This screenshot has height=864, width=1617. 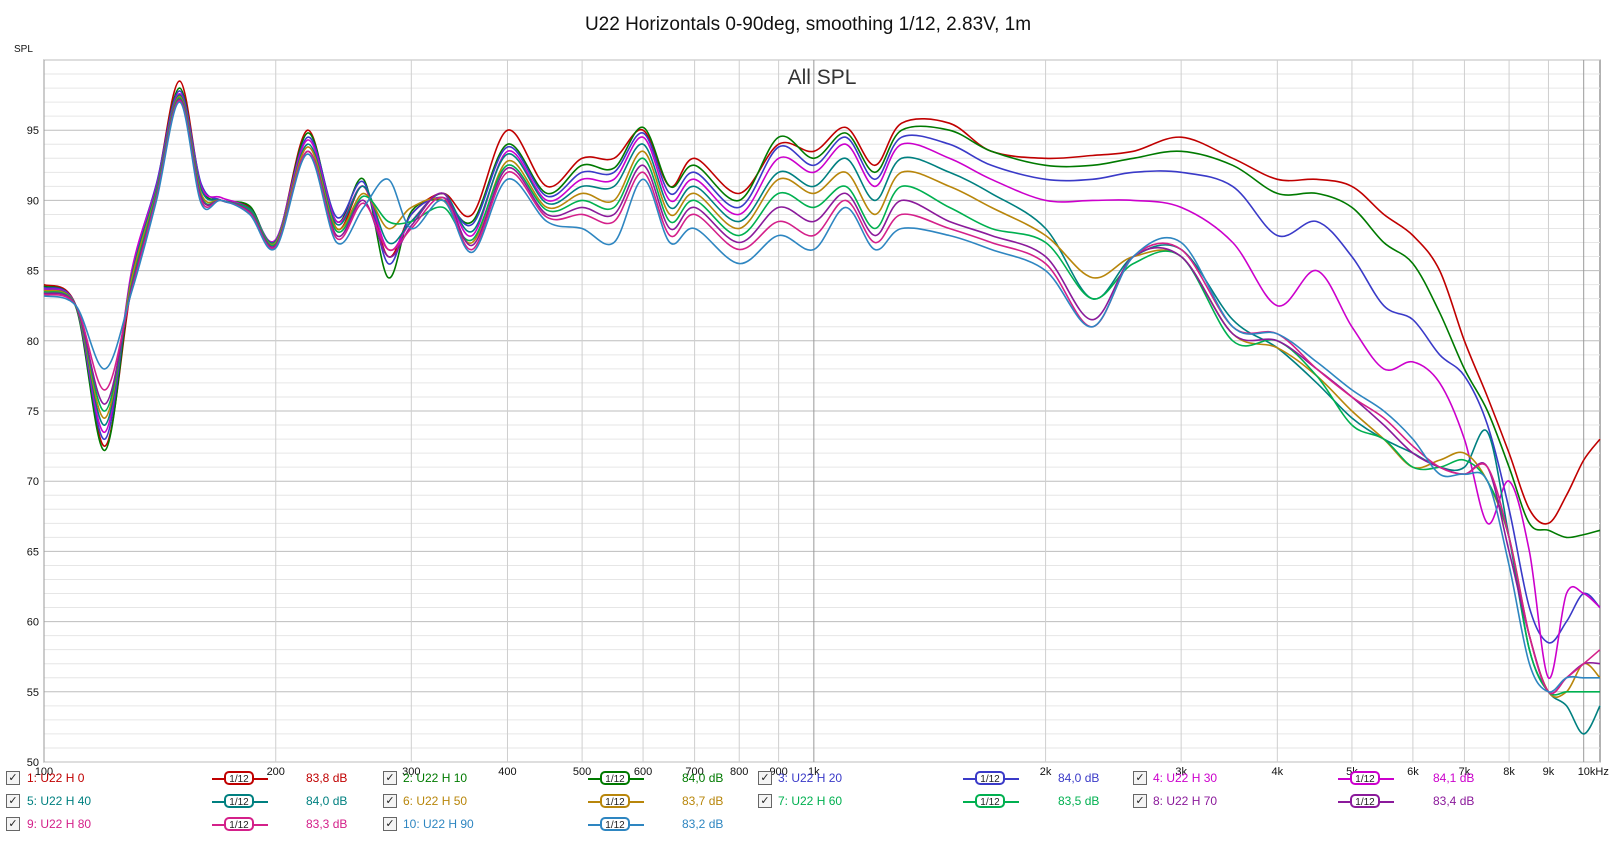 I want to click on x-tick-label: 800, so click(x=739, y=772).